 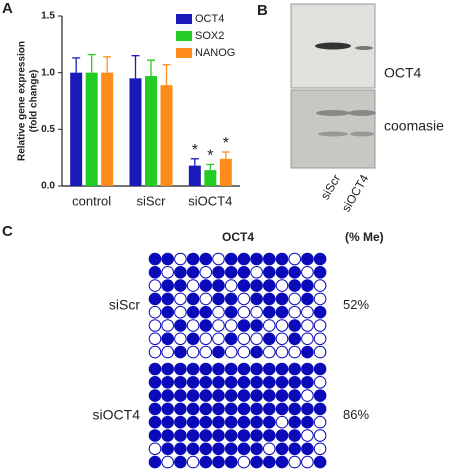 What do you see at coordinates (238, 237) in the screenshot?
I see `methylation-title: OCT4` at bounding box center [238, 237].